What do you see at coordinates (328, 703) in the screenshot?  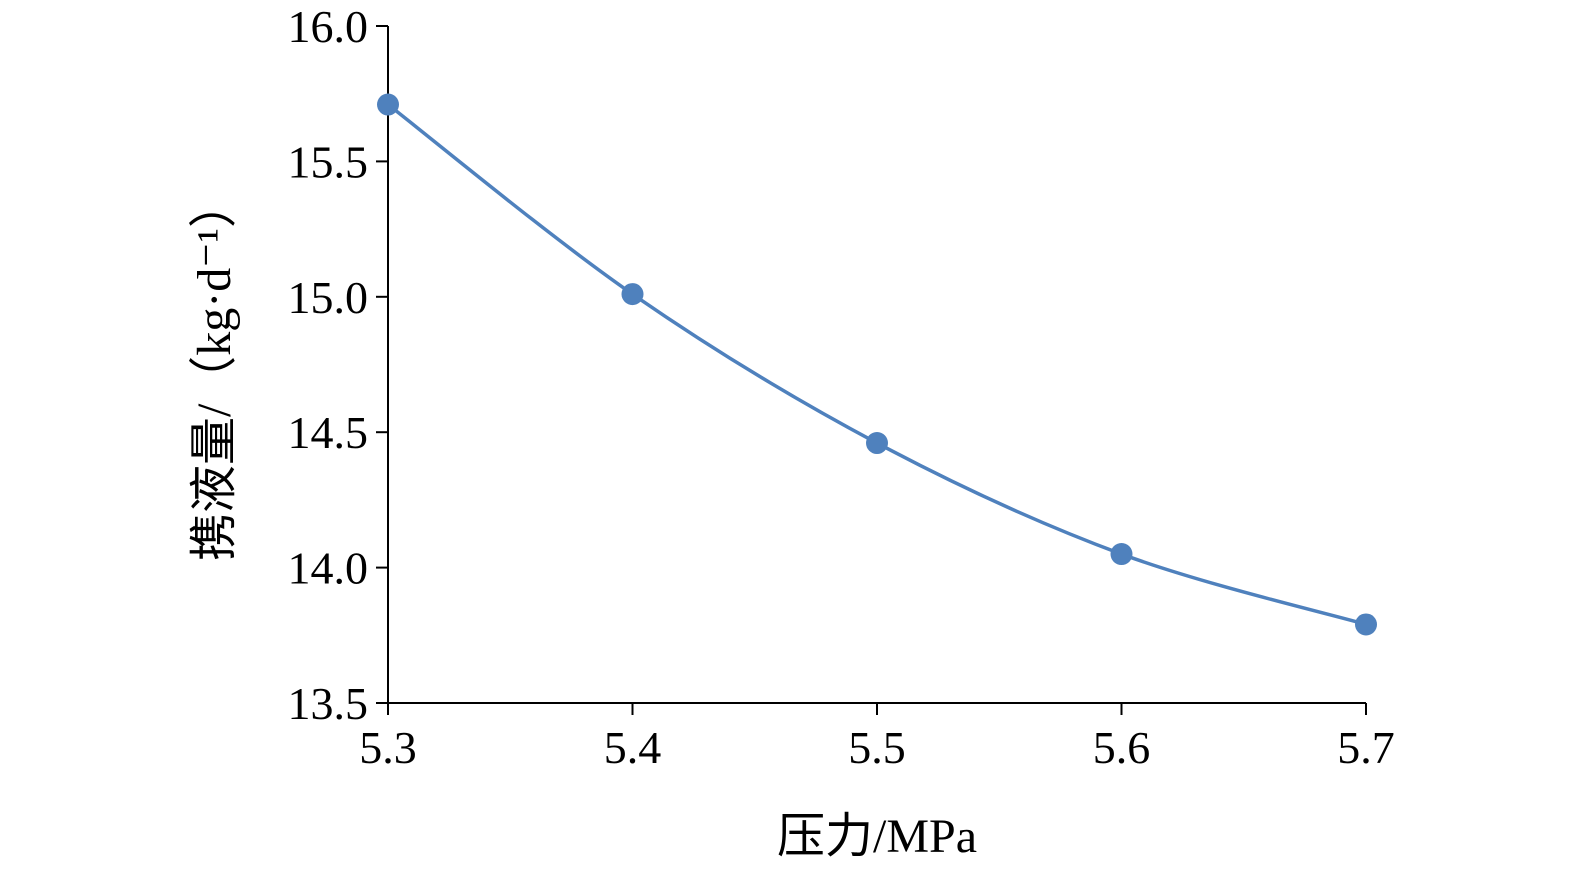 I see `y-tick-label: 13.5` at bounding box center [328, 703].